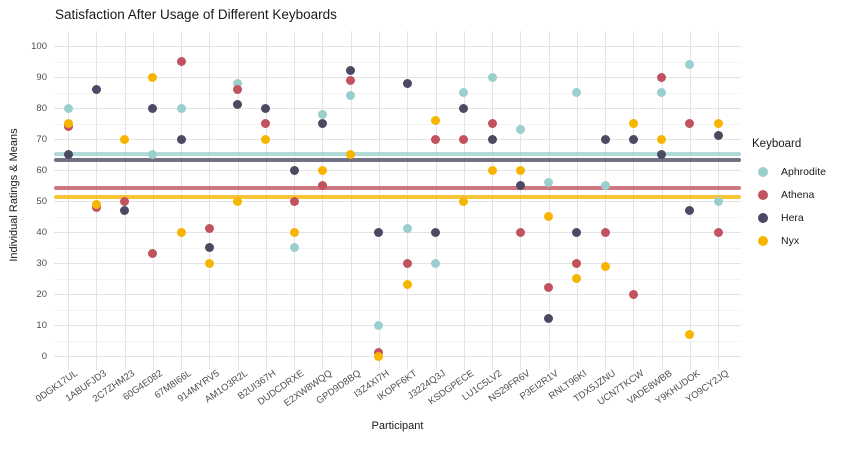 The image size is (855, 450). What do you see at coordinates (763, 240) in the screenshot?
I see `legend-swatch-nyx-icon` at bounding box center [763, 240].